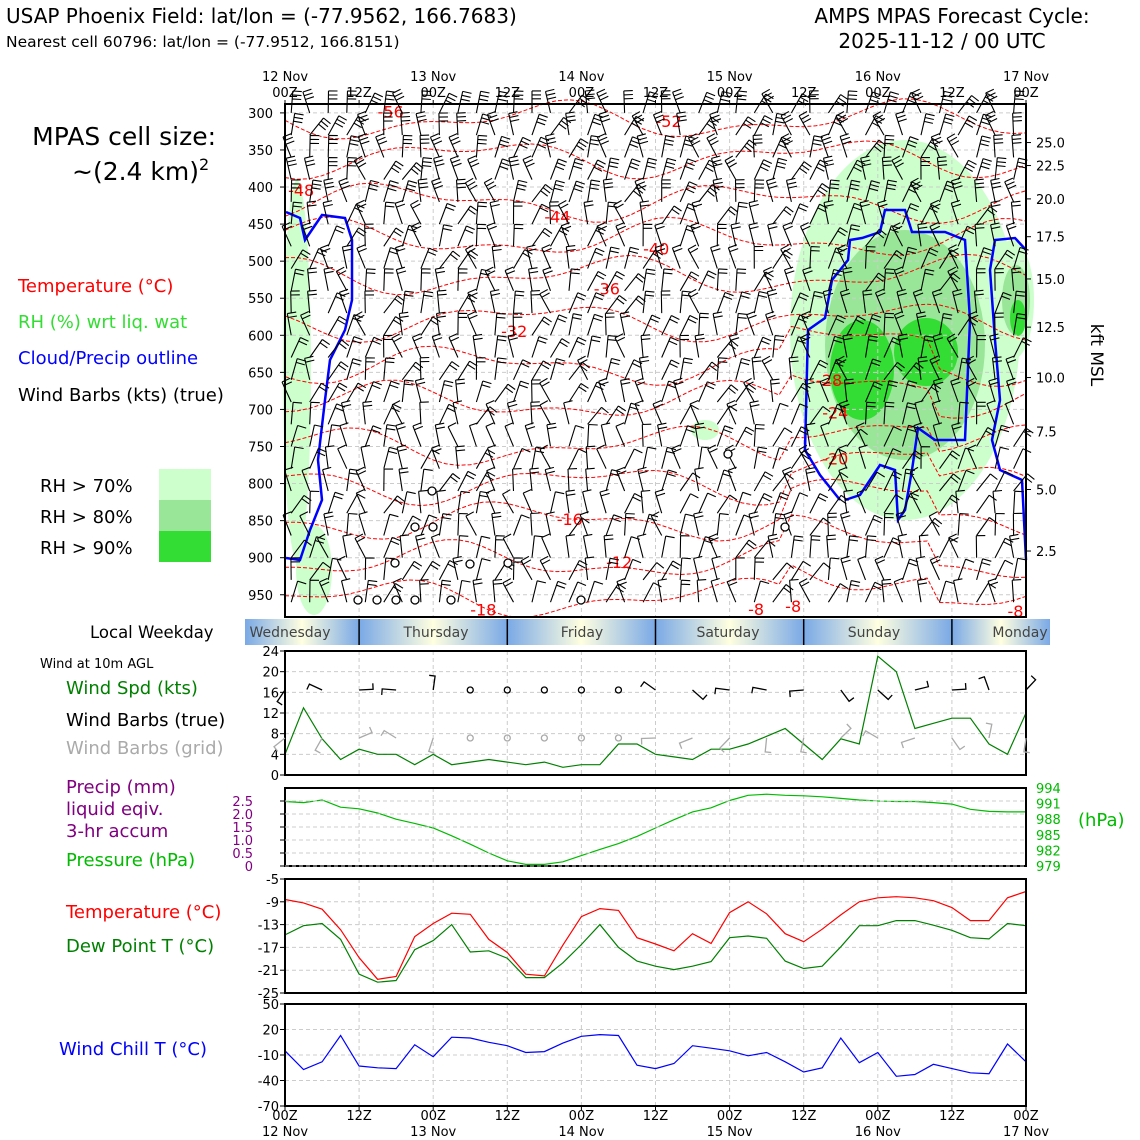 The image size is (1140, 1140). Describe the element at coordinates (268, 971) in the screenshot. I see `temperature-ytick-label: -21` at that location.